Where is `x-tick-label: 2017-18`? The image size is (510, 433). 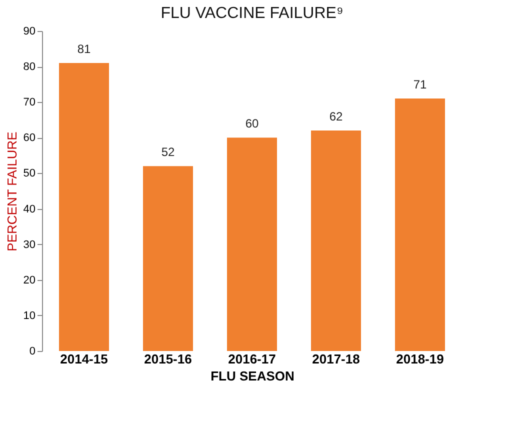
x-tick-label: 2017-18 is located at coordinates (336, 359).